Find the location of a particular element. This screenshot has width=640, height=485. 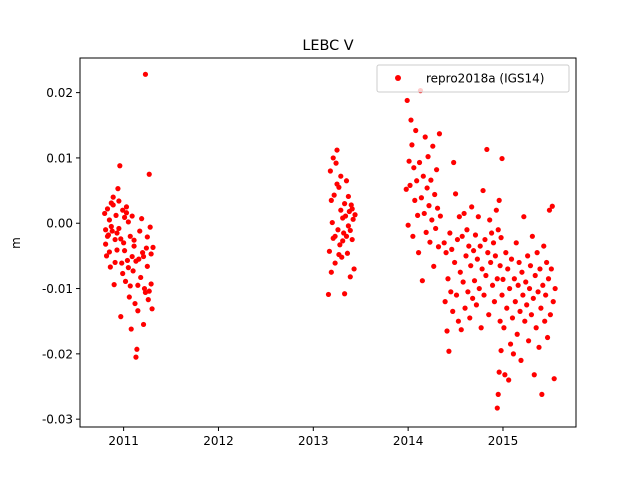

y-tick-label: 0.01 is located at coordinates (59, 158).